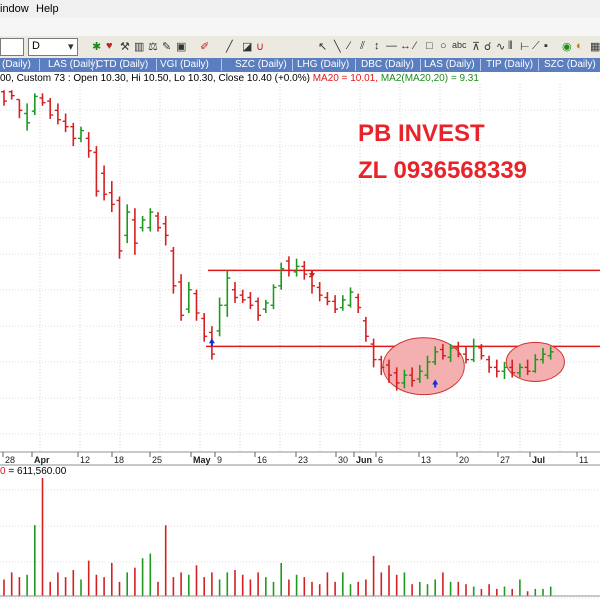 Image resolution: width=600 pixels, height=600 pixels. What do you see at coordinates (476, 47) in the screenshot?
I see `fib-icon: ⊼` at bounding box center [476, 47].